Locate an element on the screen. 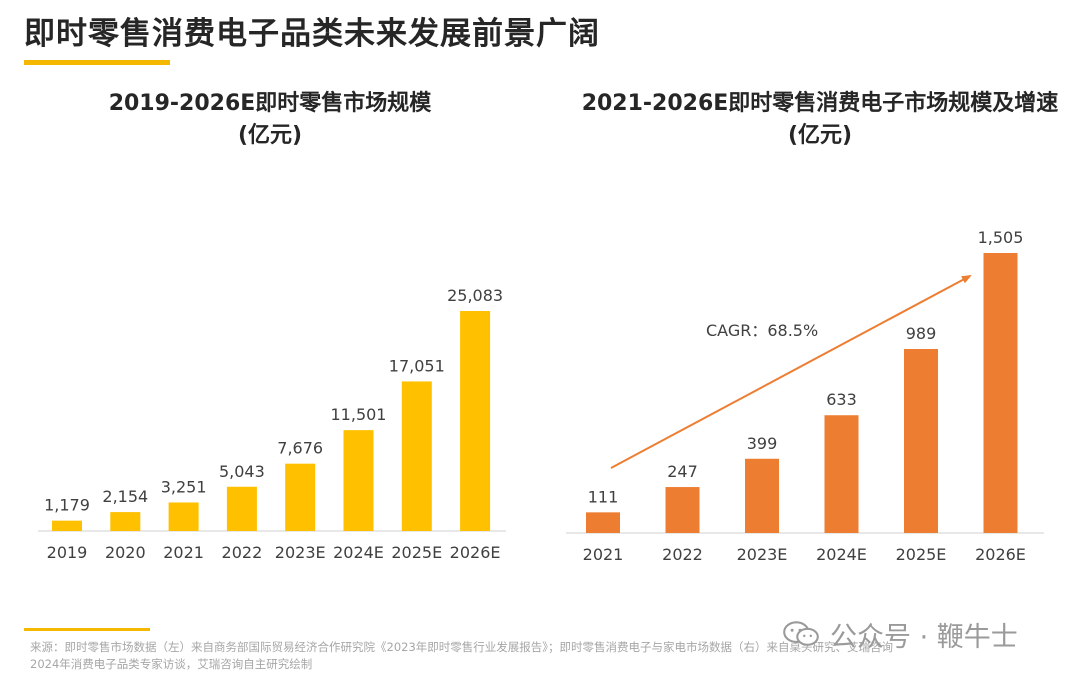 The width and height of the screenshot is (1080, 677). right-chart-title-unit: (亿元) is located at coordinates (820, 135).